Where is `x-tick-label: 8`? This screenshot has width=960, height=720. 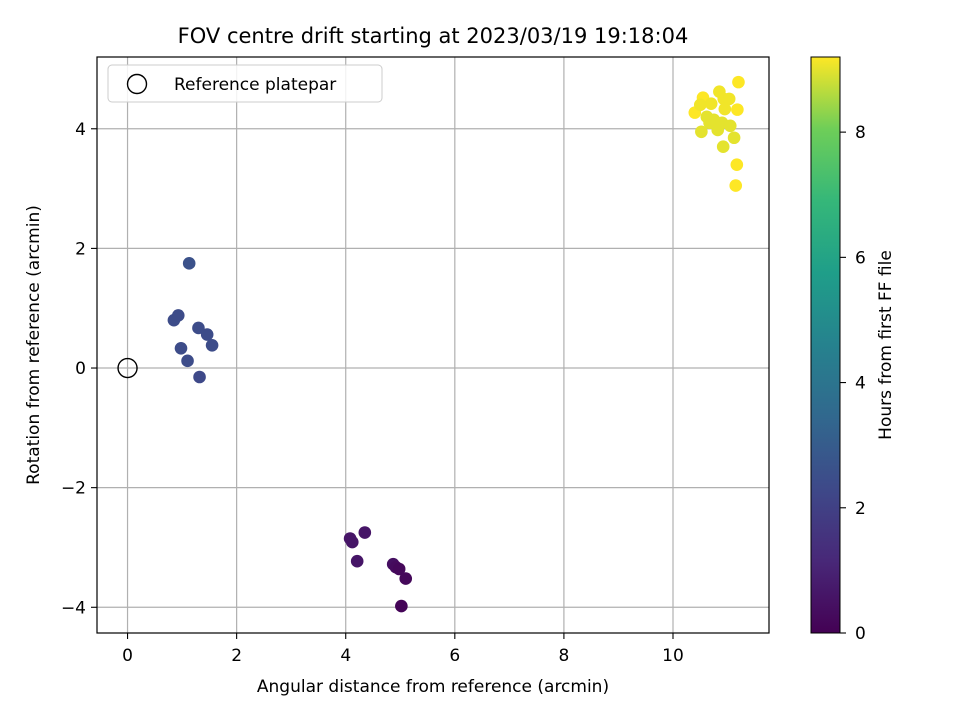
x-tick-label: 8 is located at coordinates (563, 656).